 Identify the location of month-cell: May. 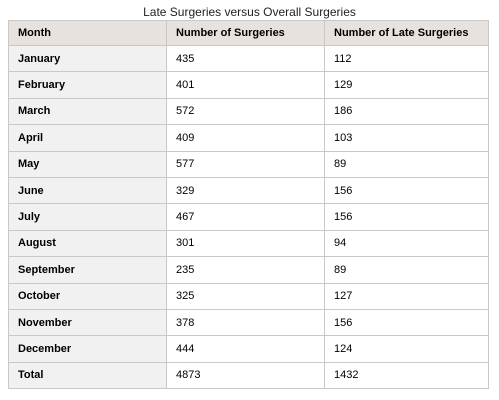
(87, 164).